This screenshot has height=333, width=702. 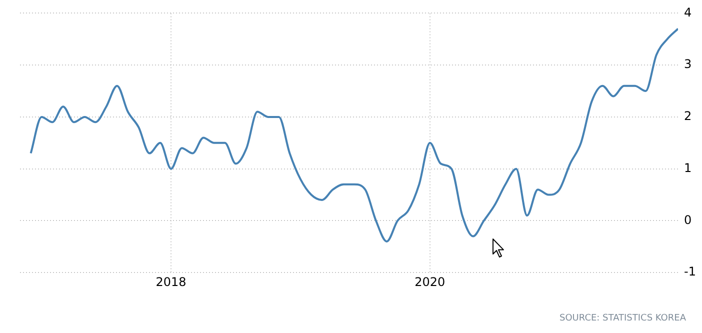 I want to click on x-tick-label: 2018, so click(x=171, y=281).